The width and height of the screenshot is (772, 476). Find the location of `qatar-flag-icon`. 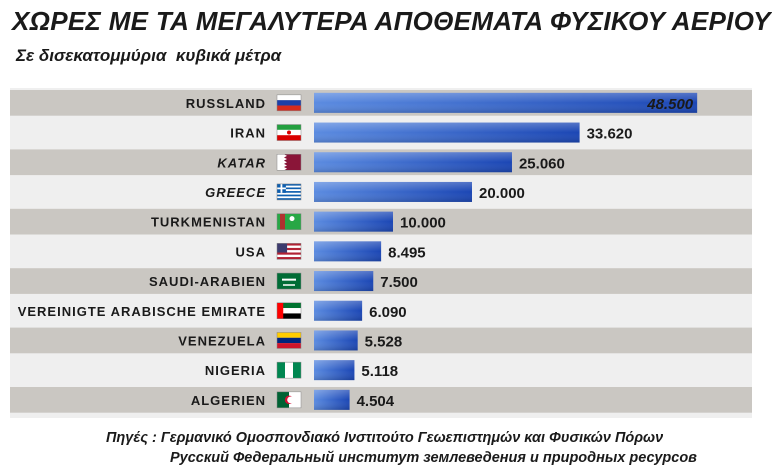

qatar-flag-icon is located at coordinates (289, 162).